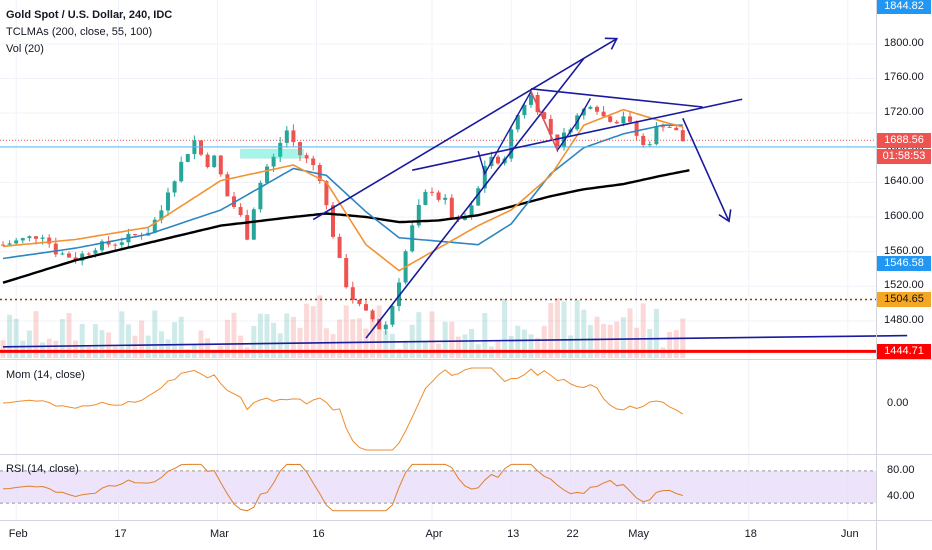 The width and height of the screenshot is (932, 550). What do you see at coordinates (904, 42) in the screenshot?
I see `price-axis-tick: 1800.00` at bounding box center [904, 42].